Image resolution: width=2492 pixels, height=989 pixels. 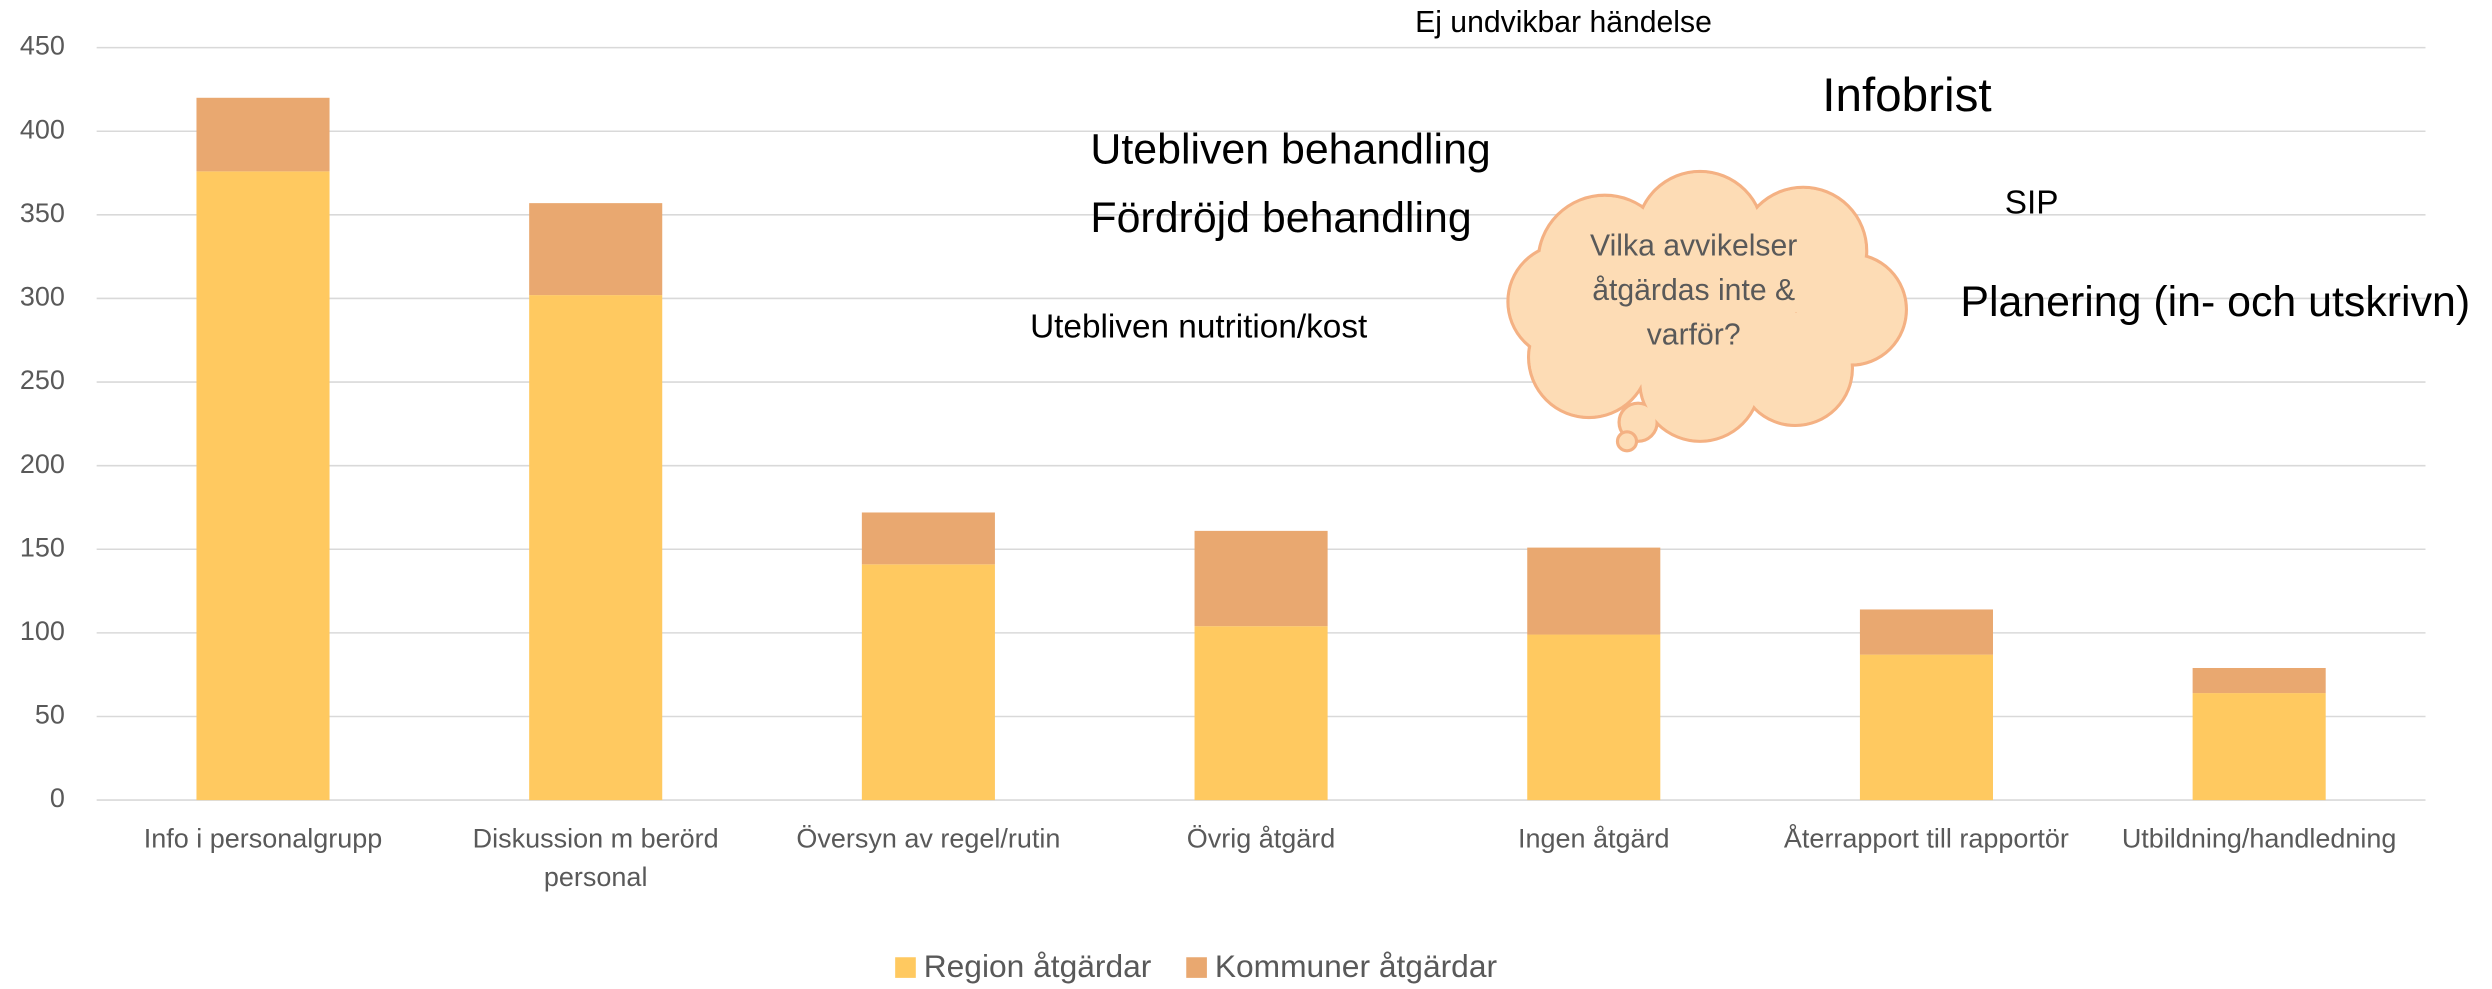 I want to click on annotation: Infobrist, so click(x=1906, y=95).